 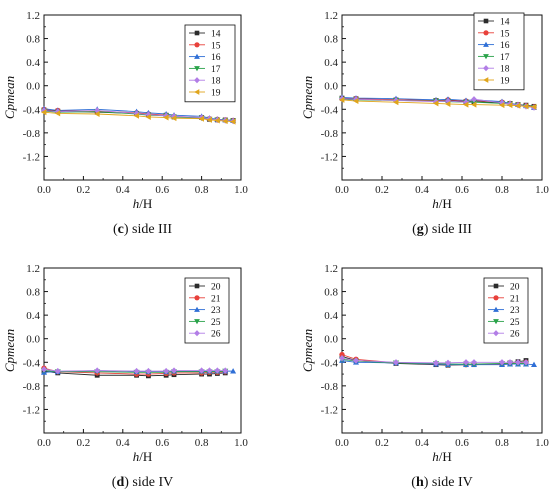 I want to click on x-tick-label: 0.4, so click(x=123, y=190).